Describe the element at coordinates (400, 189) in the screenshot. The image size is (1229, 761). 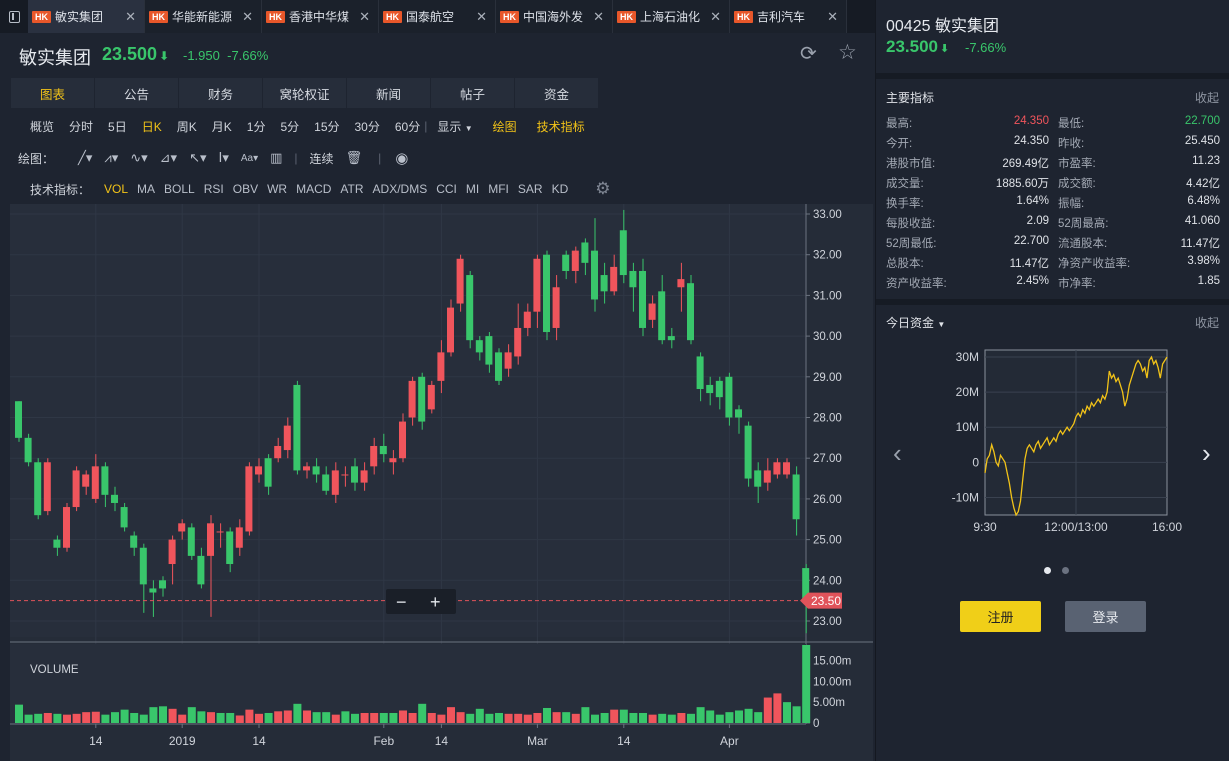
I see `indicator-option: ADX/DMS` at that location.